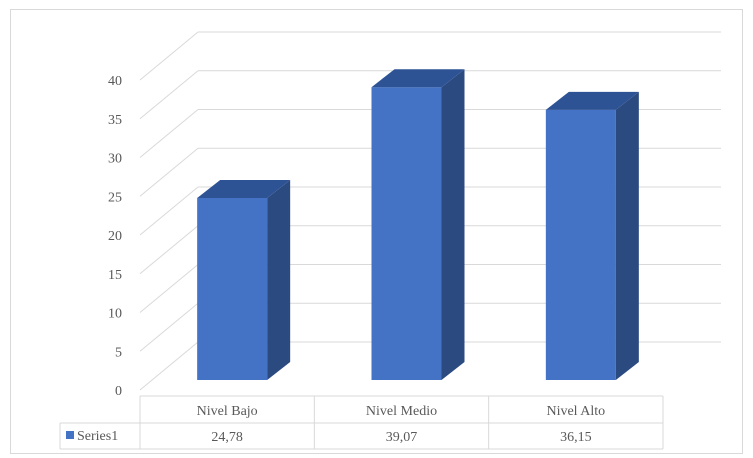 Image resolution: width=753 pixels, height=458 pixels. What do you see at coordinates (402, 437) in the screenshot?
I see `data-label: 39,07` at bounding box center [402, 437].